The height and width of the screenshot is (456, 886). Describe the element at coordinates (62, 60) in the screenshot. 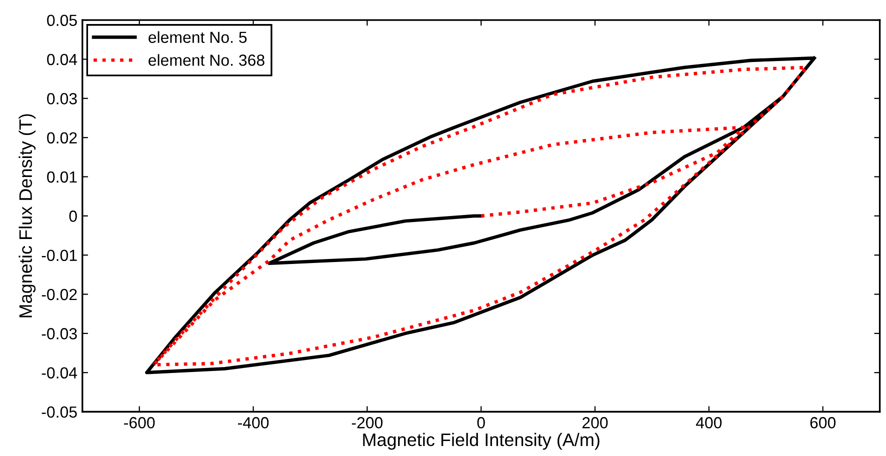

I see `y-tick-label: 0.04` at that location.